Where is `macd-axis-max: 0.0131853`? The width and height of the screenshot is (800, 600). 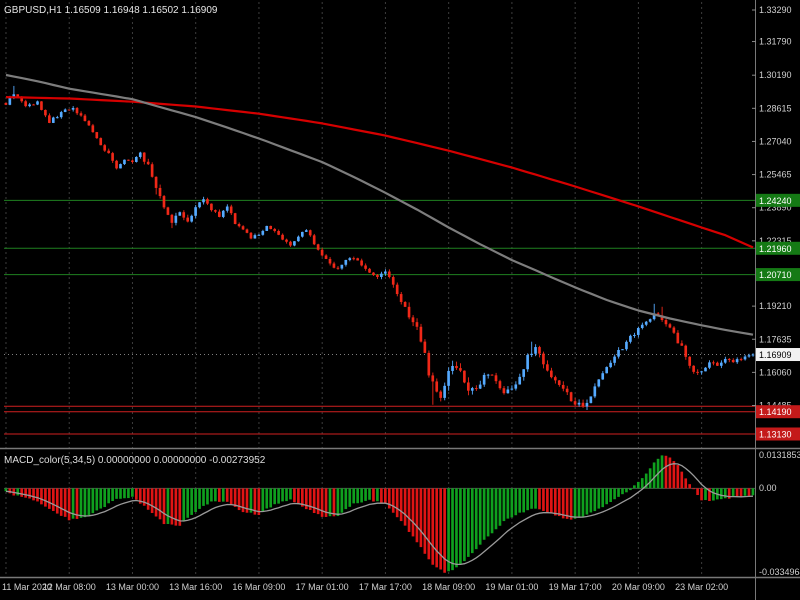
macd-axis-max: 0.0131853 is located at coordinates (779, 455).